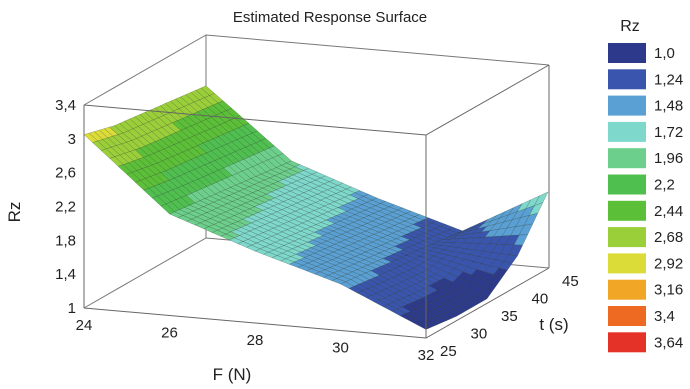  Describe the element at coordinates (426, 355) in the screenshot. I see `x-tick-label: 32` at that location.